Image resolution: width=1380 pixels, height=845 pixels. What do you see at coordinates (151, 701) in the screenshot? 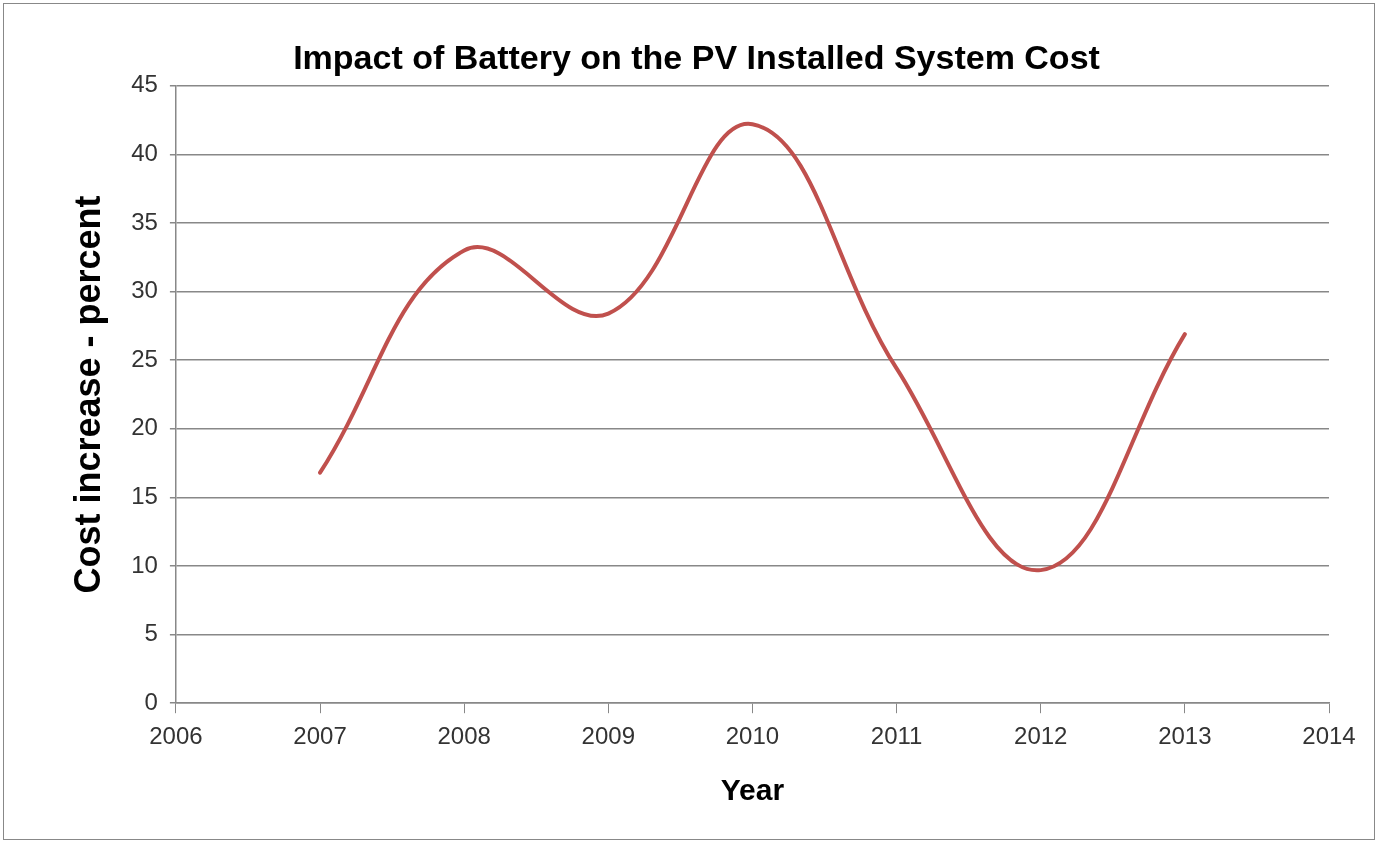
I see `y-tick-label: 0` at bounding box center [151, 701].